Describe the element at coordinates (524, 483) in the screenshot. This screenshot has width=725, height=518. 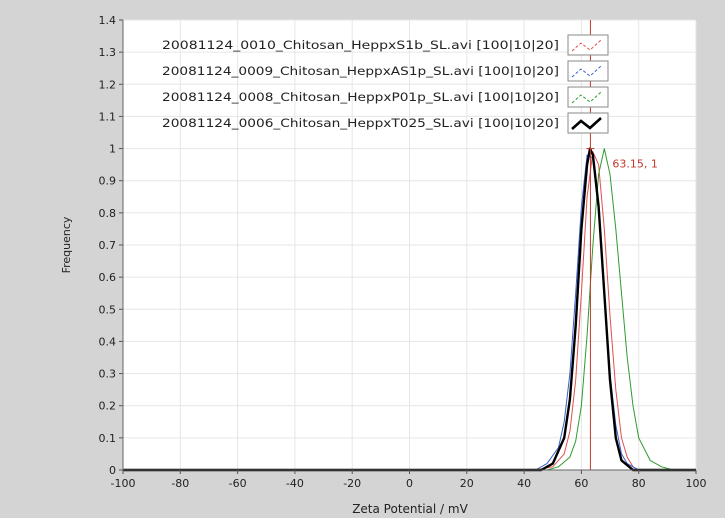
I see `x-tick-label: 40` at that location.